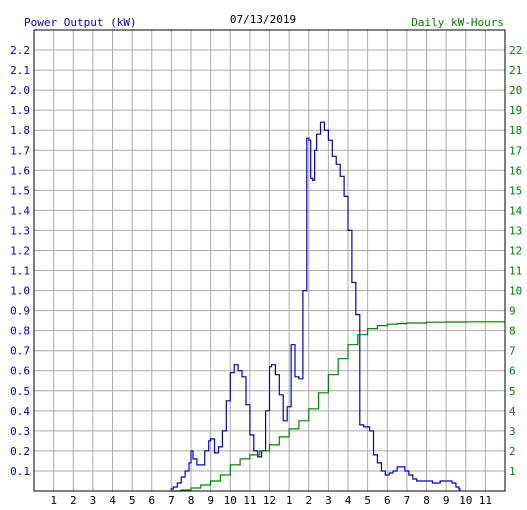 The width and height of the screenshot is (527, 510). I want to click on left-tick-label: 0.8, so click(20, 331).